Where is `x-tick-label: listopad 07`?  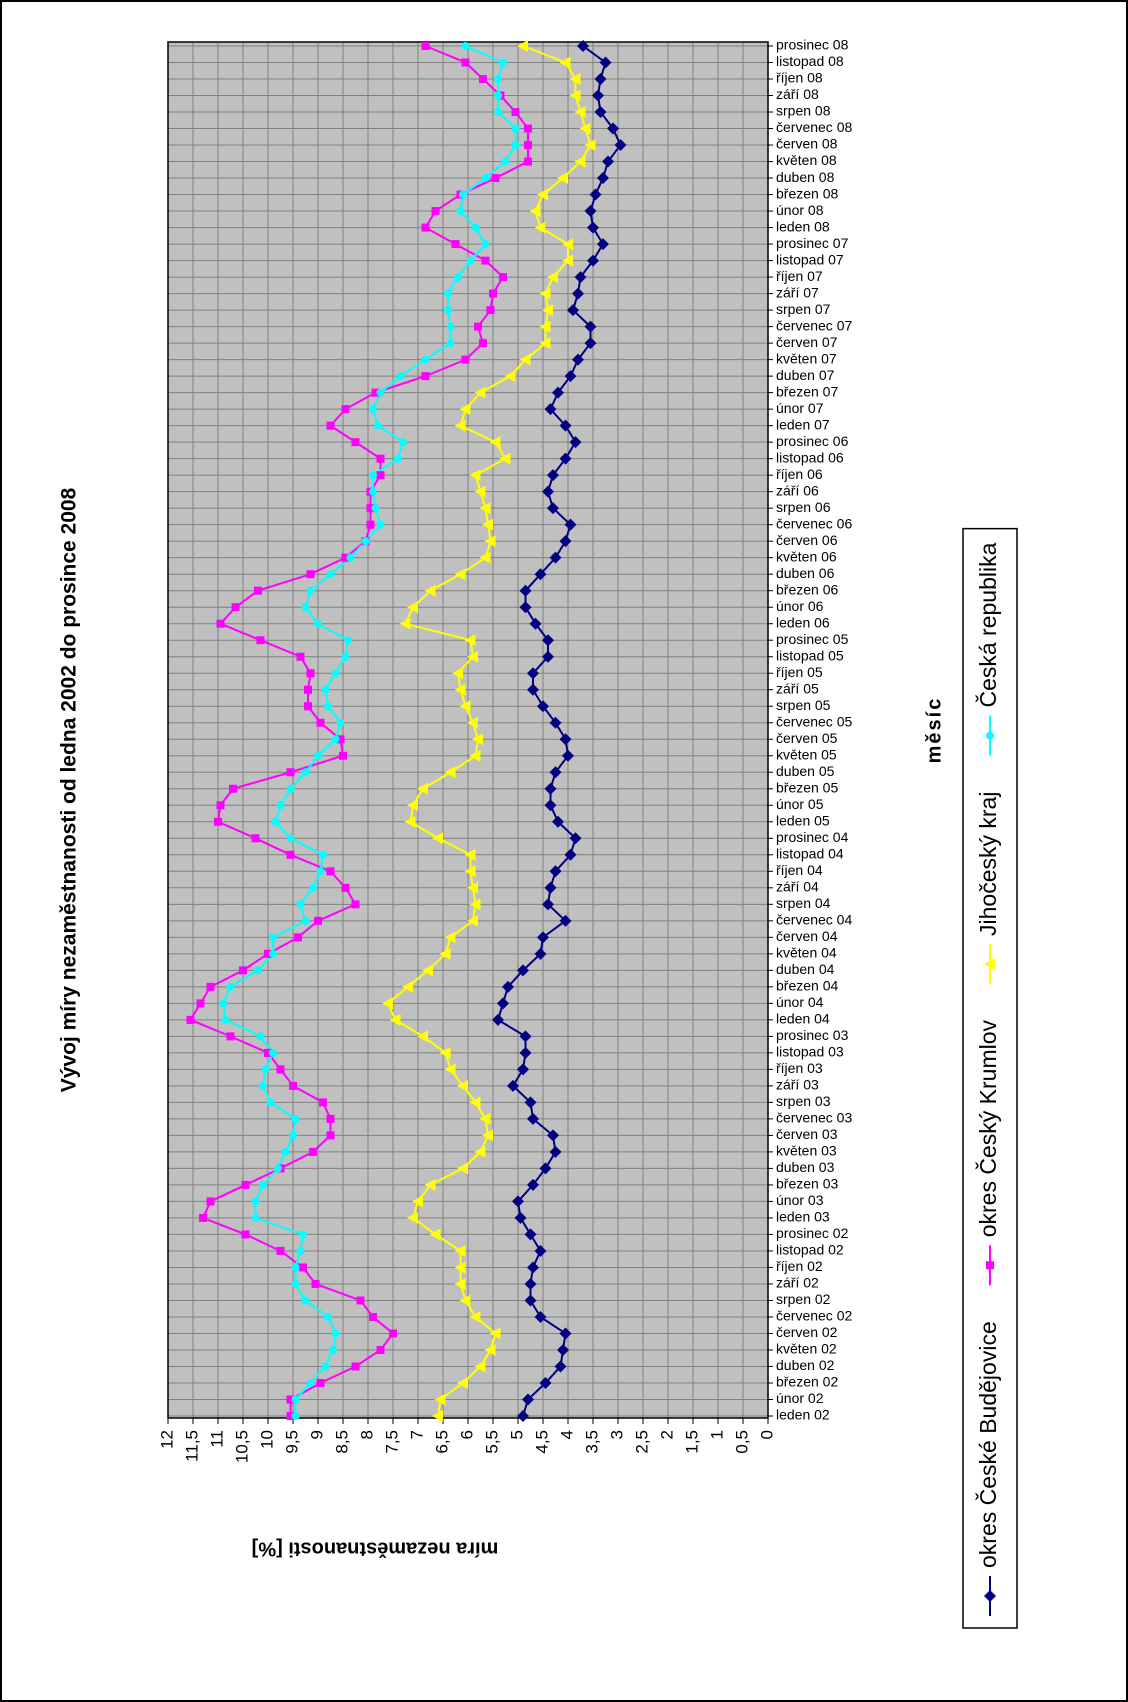
x-tick-label: listopad 07 is located at coordinates (810, 259).